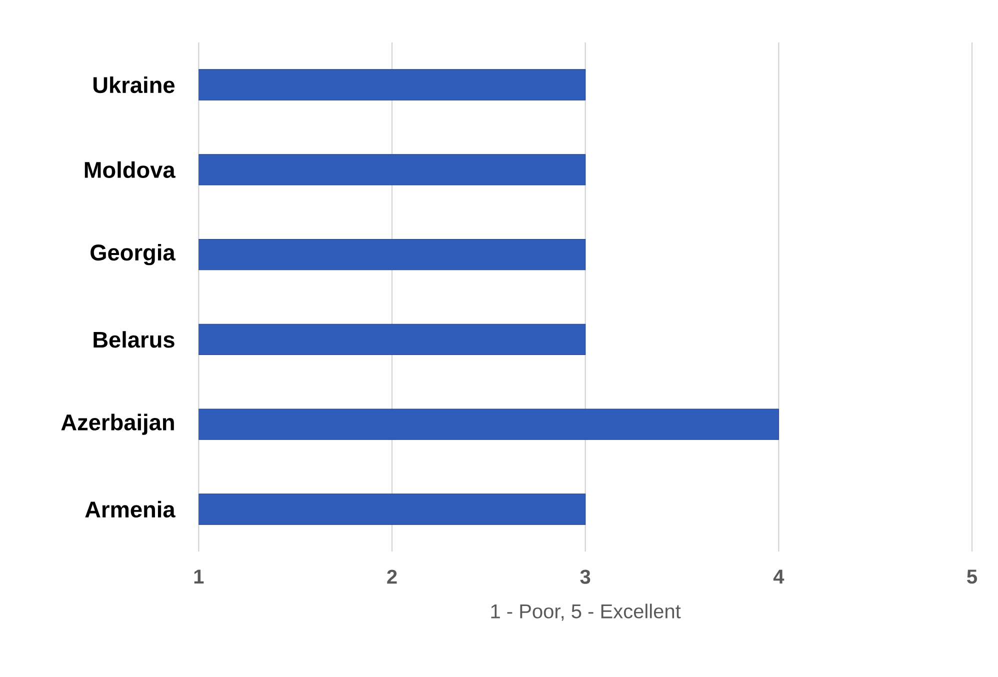 This screenshot has height=677, width=998. What do you see at coordinates (778, 577) in the screenshot?
I see `x-tick-label: 4` at bounding box center [778, 577].